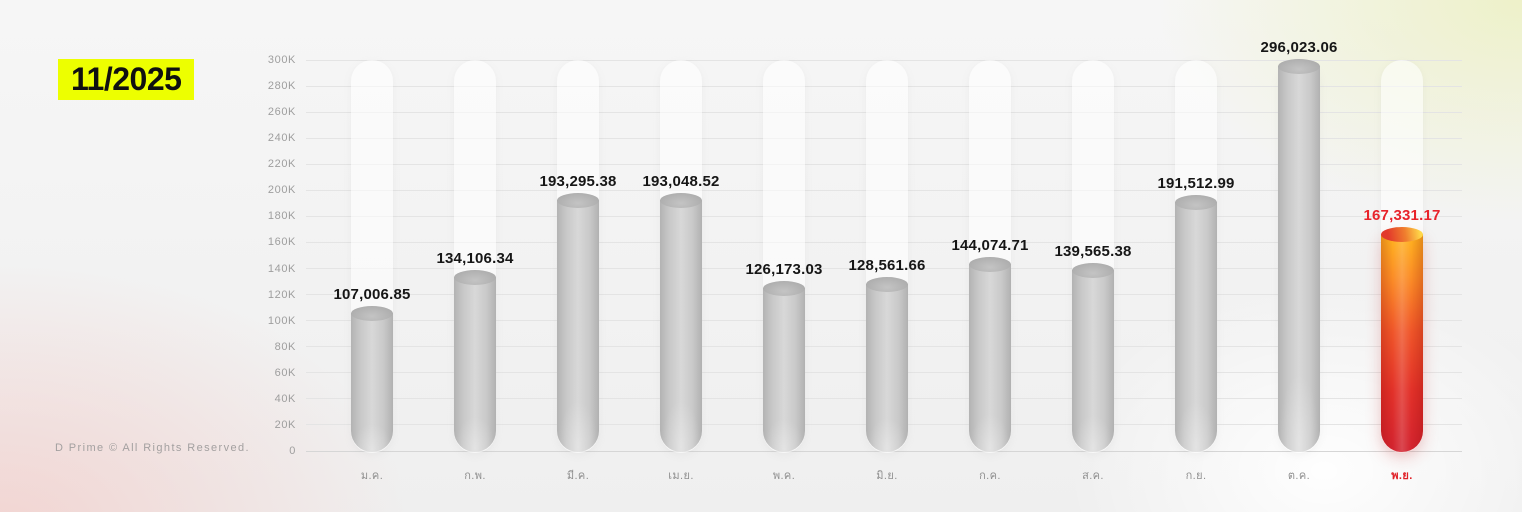 The width and height of the screenshot is (1522, 512). Describe the element at coordinates (372, 294) in the screenshot. I see `bar-value-label: 107,006.85` at that location.